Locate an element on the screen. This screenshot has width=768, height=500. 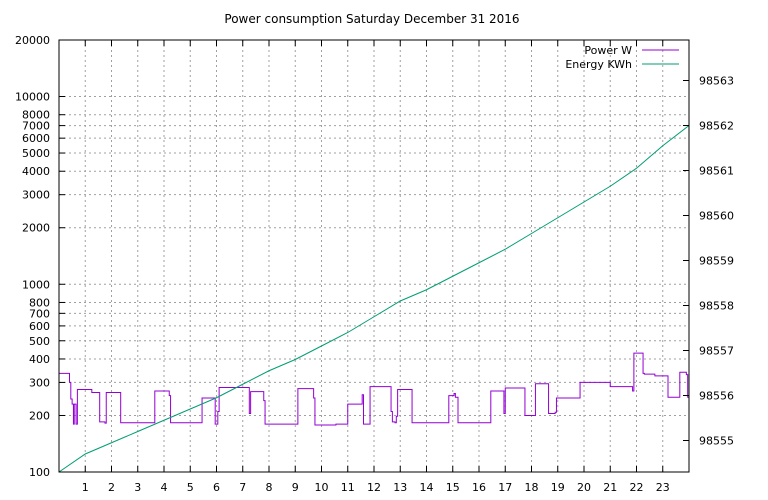
x-tick-label: 4 is located at coordinates (164, 487).